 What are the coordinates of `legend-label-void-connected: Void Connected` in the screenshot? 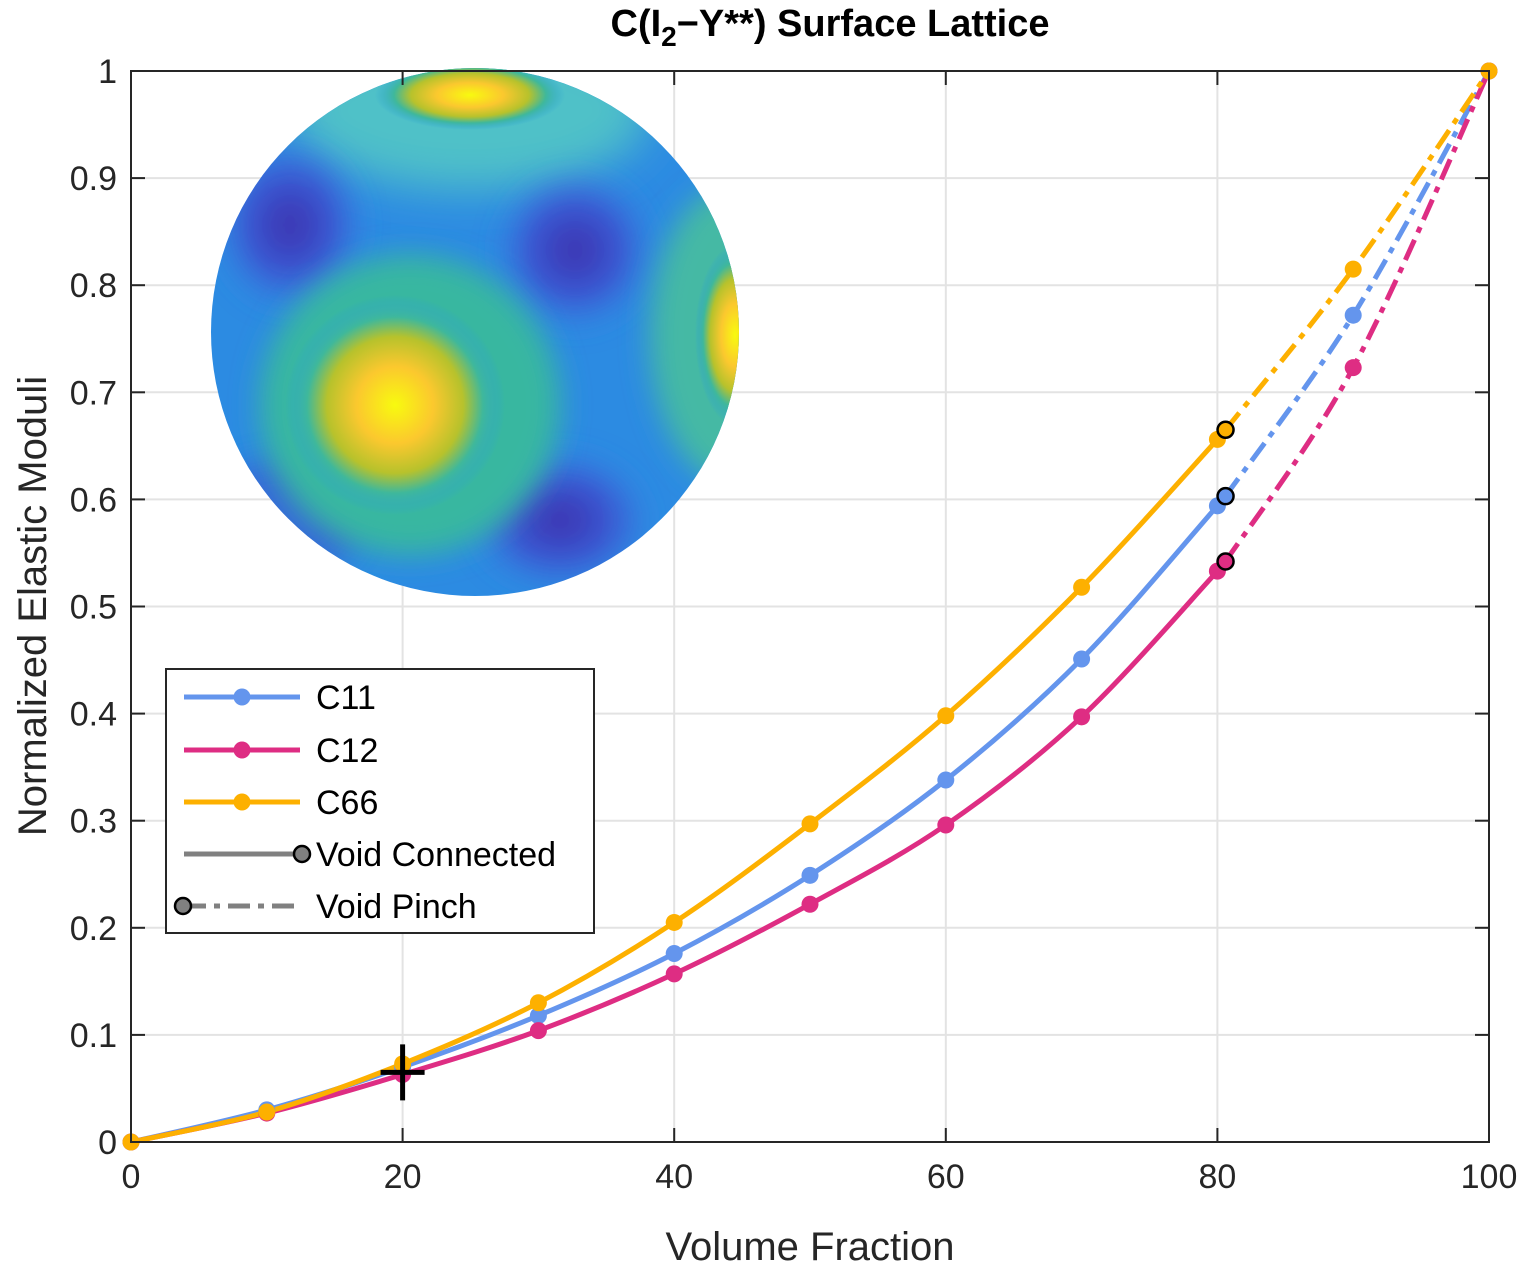 It's located at (436, 855).